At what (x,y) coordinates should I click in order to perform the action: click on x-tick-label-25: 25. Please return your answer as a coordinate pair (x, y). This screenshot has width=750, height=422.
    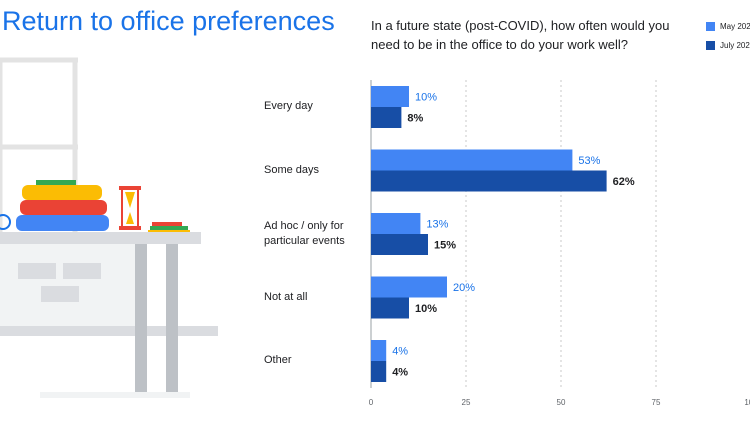
    Looking at the image, I should click on (466, 402).